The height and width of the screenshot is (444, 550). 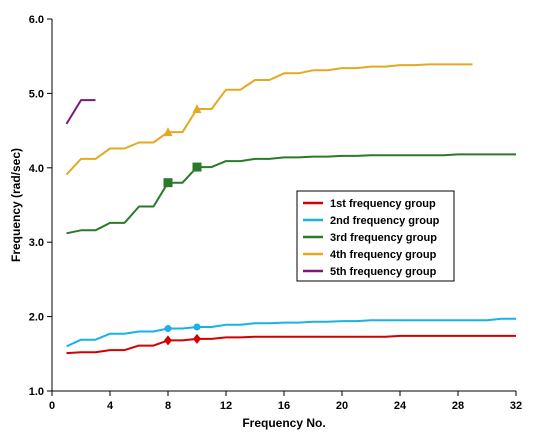 I want to click on legend-label: 1st frequency group, so click(x=383, y=204).